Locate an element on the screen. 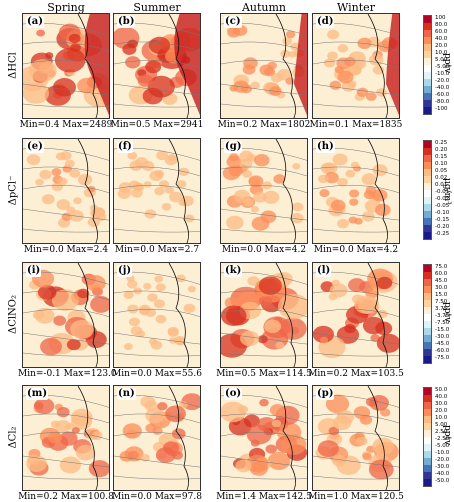  min-value: Min=0.0 is located at coordinates (241, 250).